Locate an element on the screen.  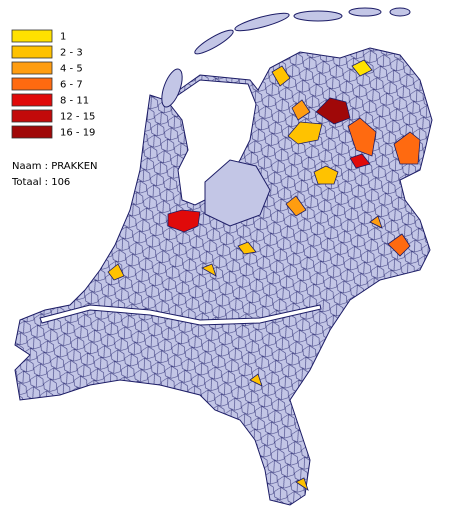
total: Totaal : 106 is located at coordinates (40, 182).